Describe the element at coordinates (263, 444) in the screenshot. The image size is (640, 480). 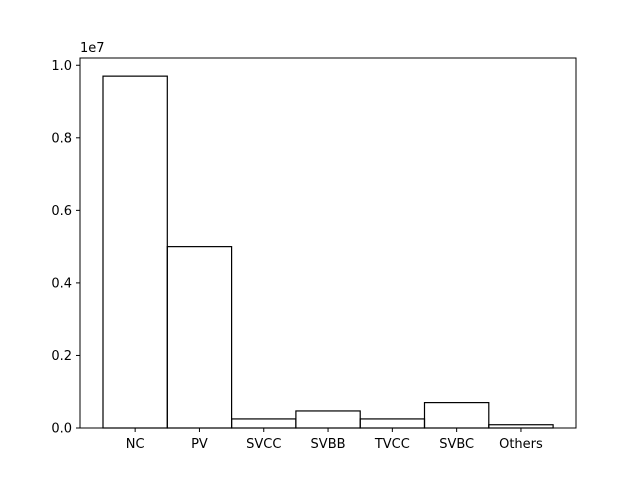
I see `x-tick-label: SVCC` at that location.